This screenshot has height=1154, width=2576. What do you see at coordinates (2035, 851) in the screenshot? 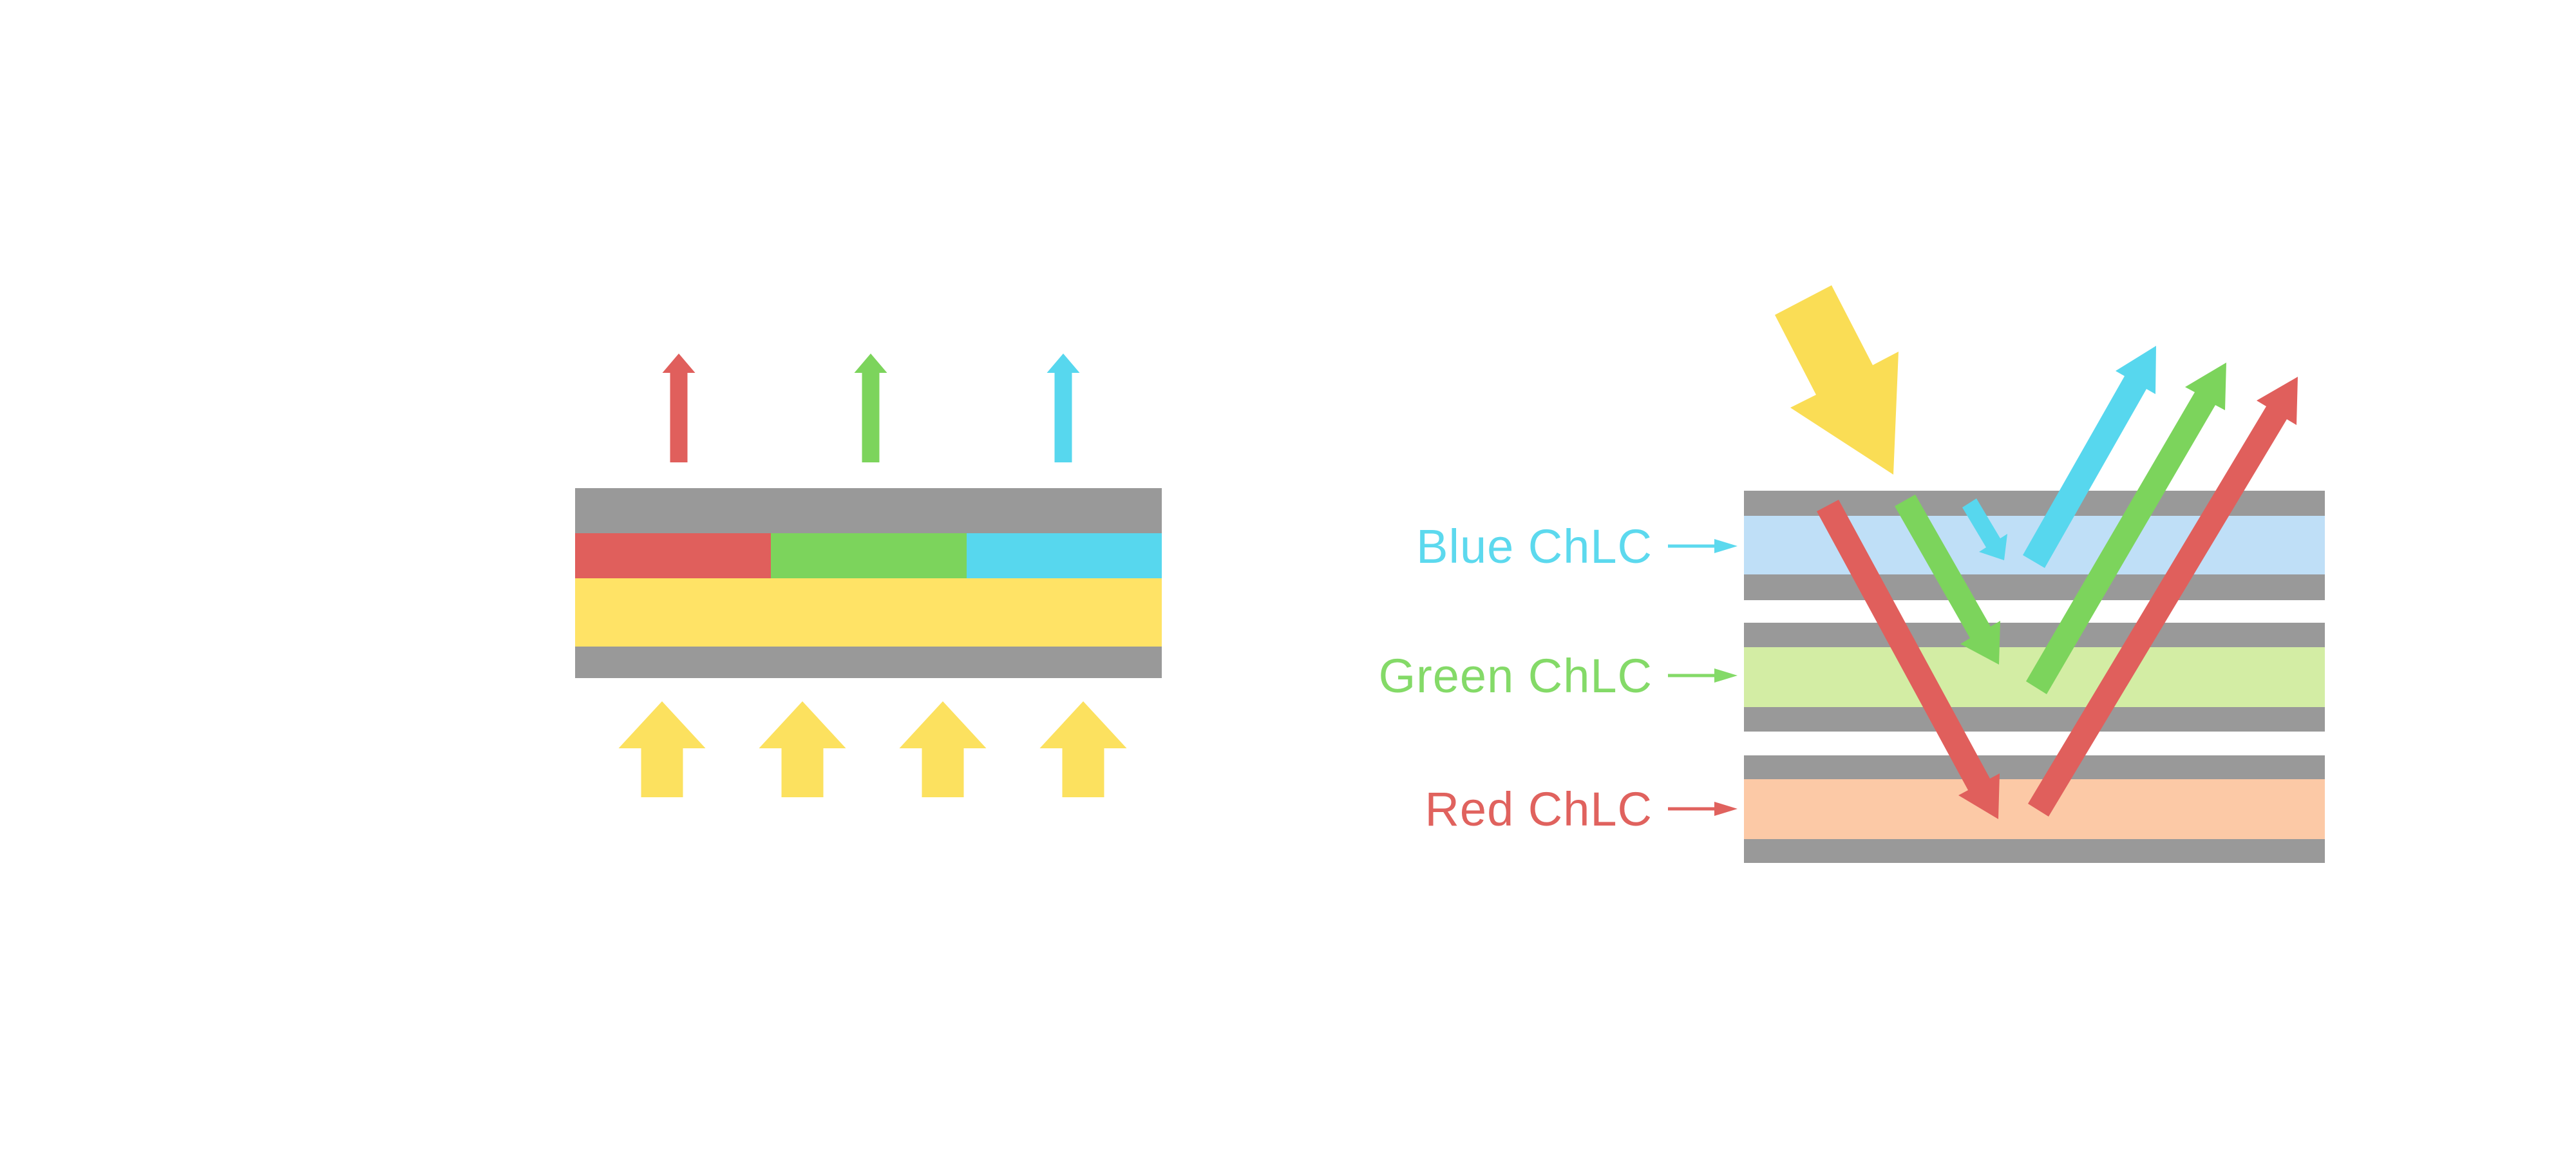
I see `red-cell-bottom-substrate` at bounding box center [2035, 851].